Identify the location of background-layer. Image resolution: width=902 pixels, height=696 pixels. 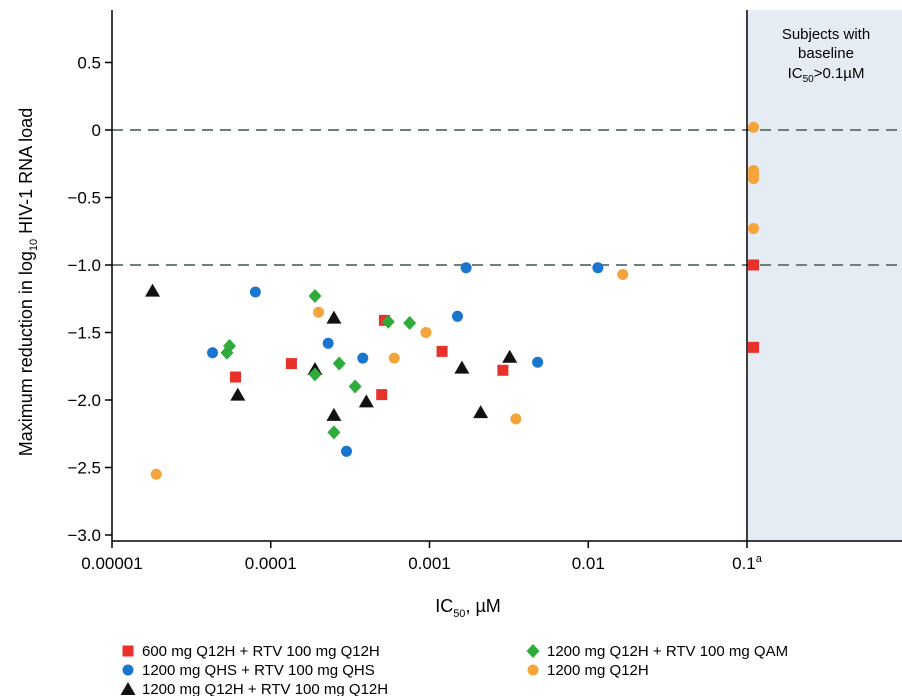
(824, 275).